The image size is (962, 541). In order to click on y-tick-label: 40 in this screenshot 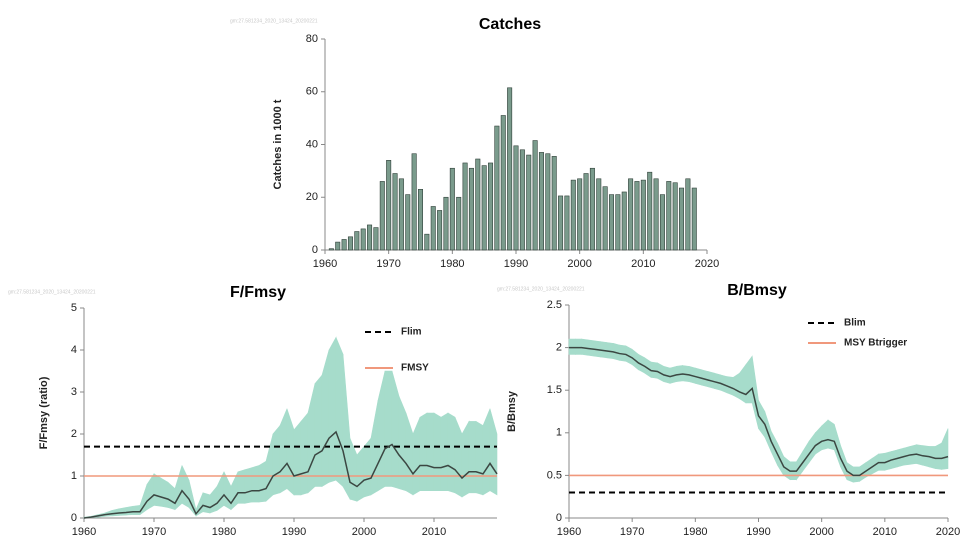, I will do `click(312, 144)`.